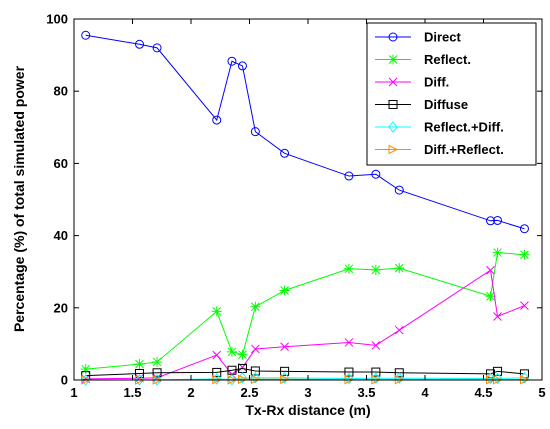 This screenshot has width=550, height=429. What do you see at coordinates (418, 37) in the screenshot?
I see `legend-item: Direct` at bounding box center [418, 37].